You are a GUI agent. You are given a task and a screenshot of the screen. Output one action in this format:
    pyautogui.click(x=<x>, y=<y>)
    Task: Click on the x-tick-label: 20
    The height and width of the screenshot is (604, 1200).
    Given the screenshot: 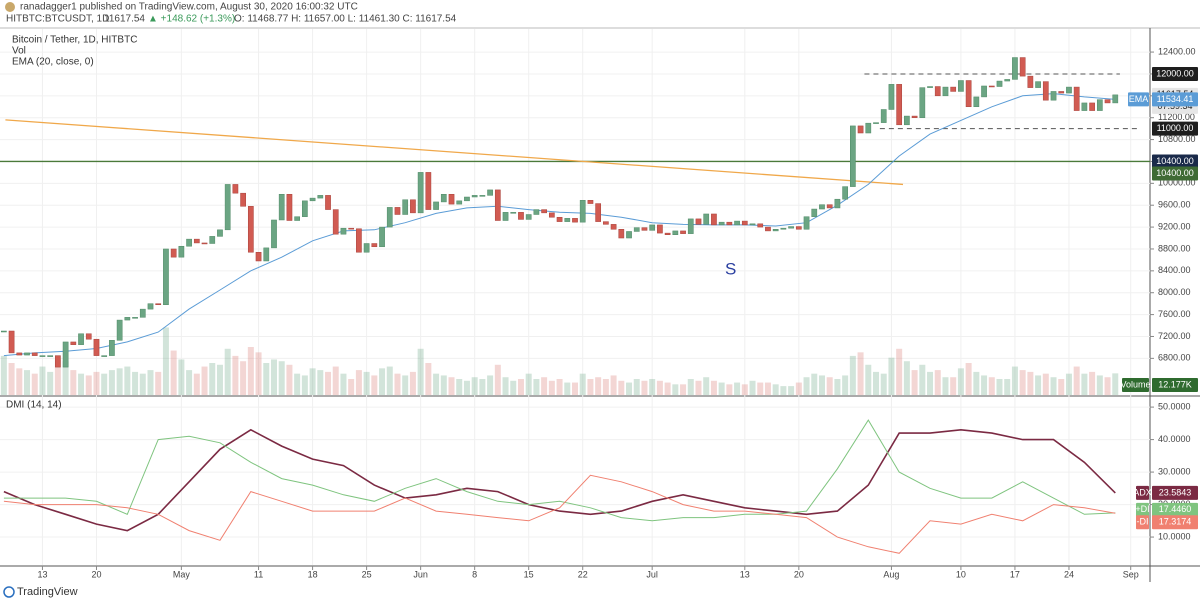 What is the action you would take?
    pyautogui.click(x=799, y=574)
    